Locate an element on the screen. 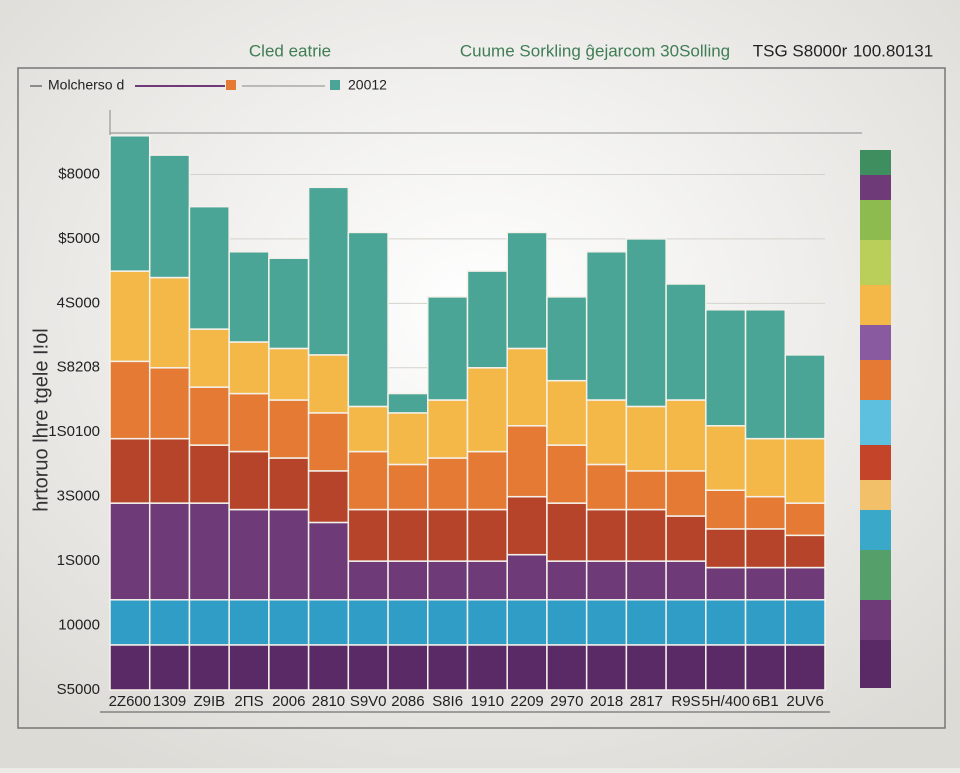 The image size is (960, 773). x-tick-label: 2ΠS is located at coordinates (248, 701).